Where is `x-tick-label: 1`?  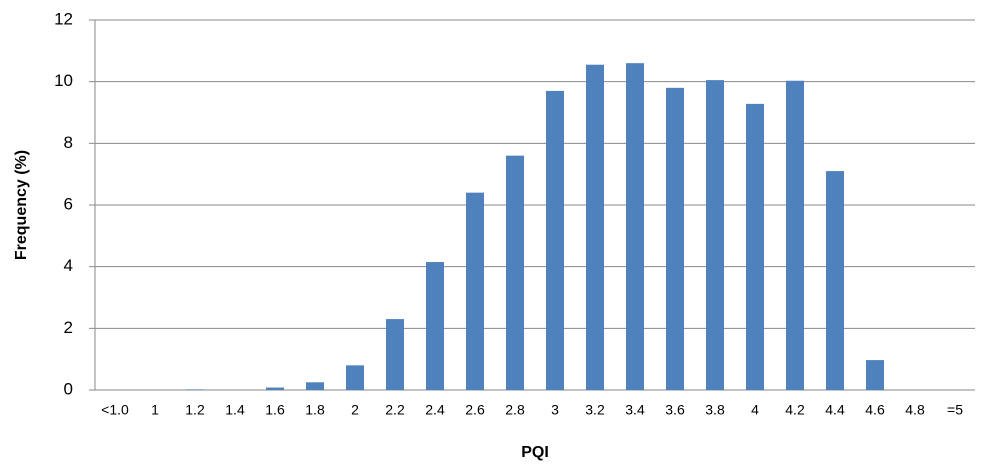
x-tick-label: 1 is located at coordinates (155, 410).